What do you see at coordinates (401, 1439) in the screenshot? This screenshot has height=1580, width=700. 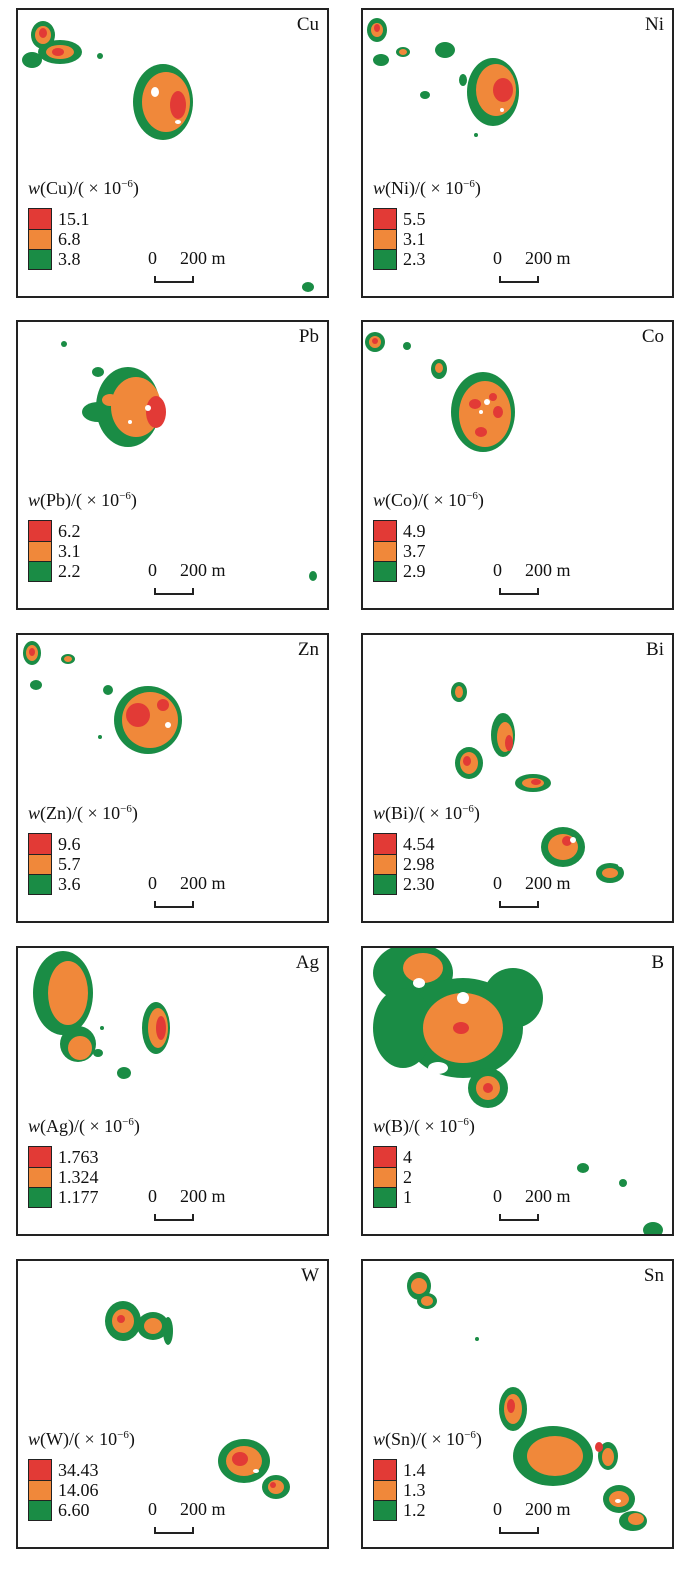 I see `legend-element: Sn` at bounding box center [401, 1439].